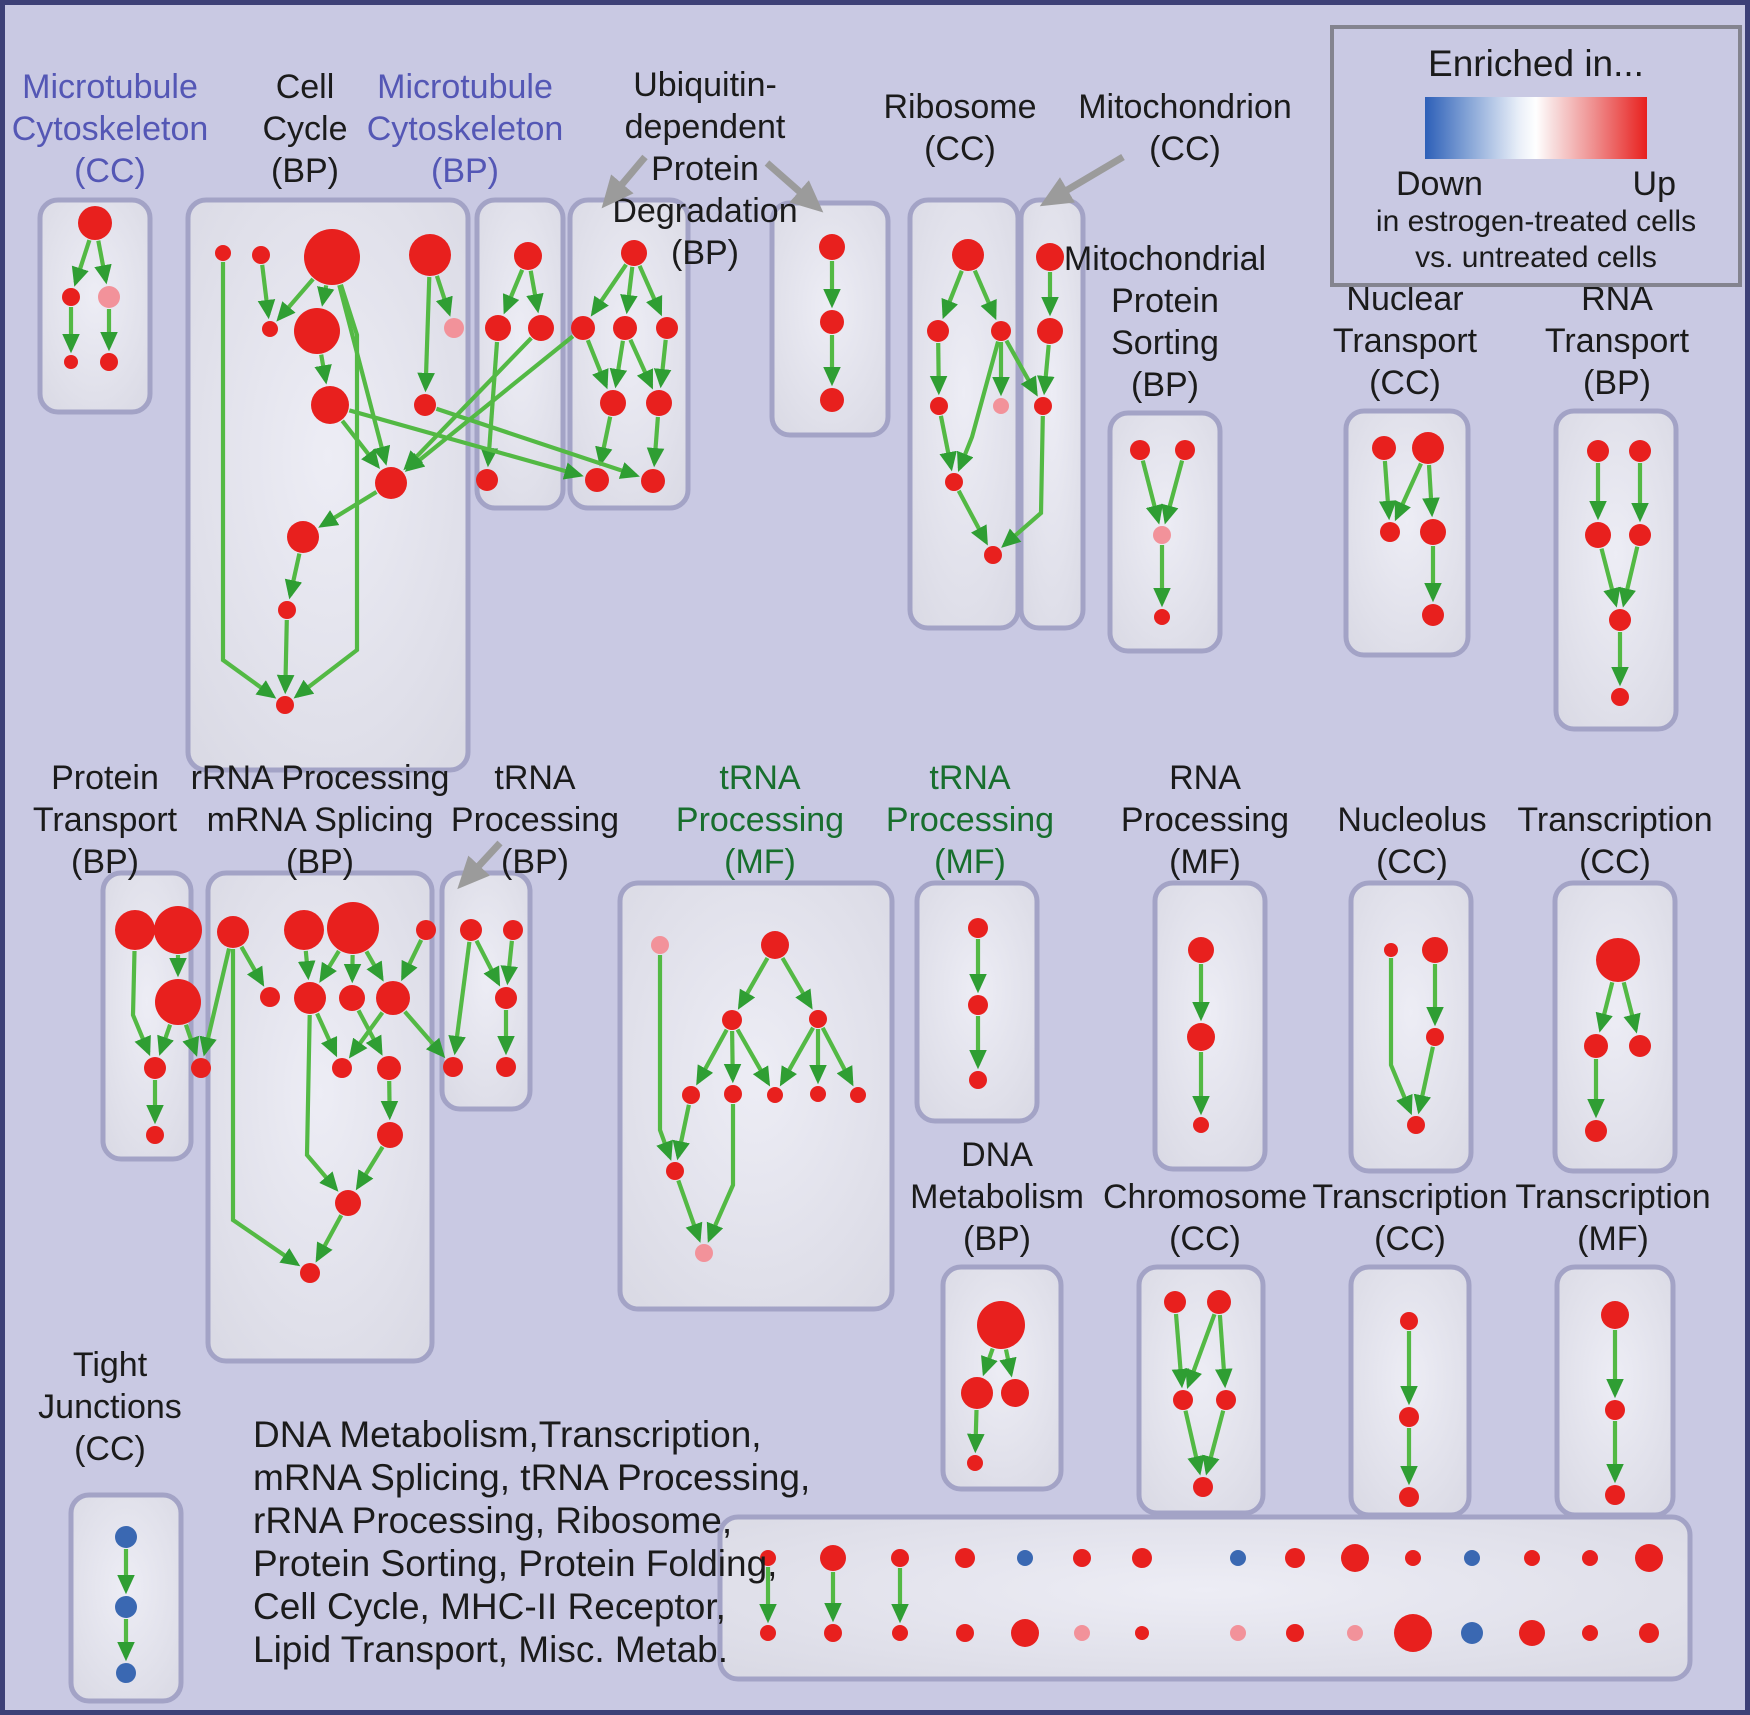  I want to click on cluster-label-transcription-cc-lower: Transcription (CC), so click(1409, 1218).